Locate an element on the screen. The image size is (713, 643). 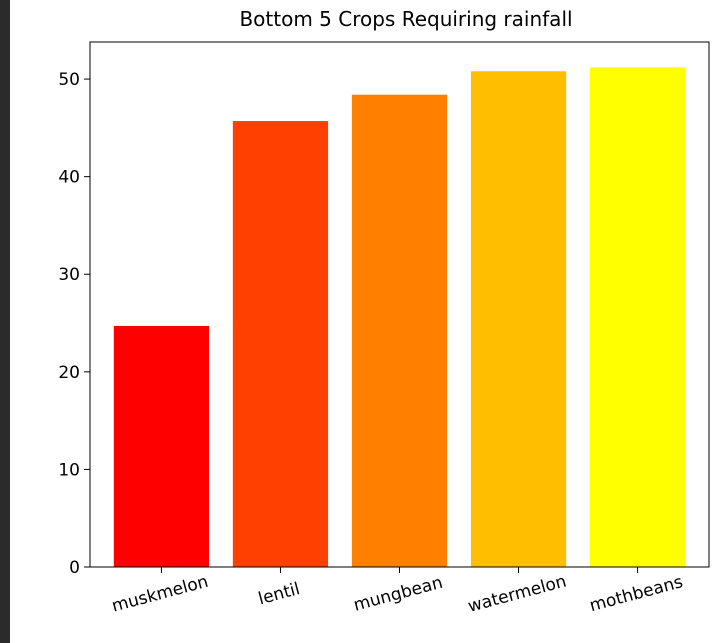
bar-muskmelon is located at coordinates (161, 446).